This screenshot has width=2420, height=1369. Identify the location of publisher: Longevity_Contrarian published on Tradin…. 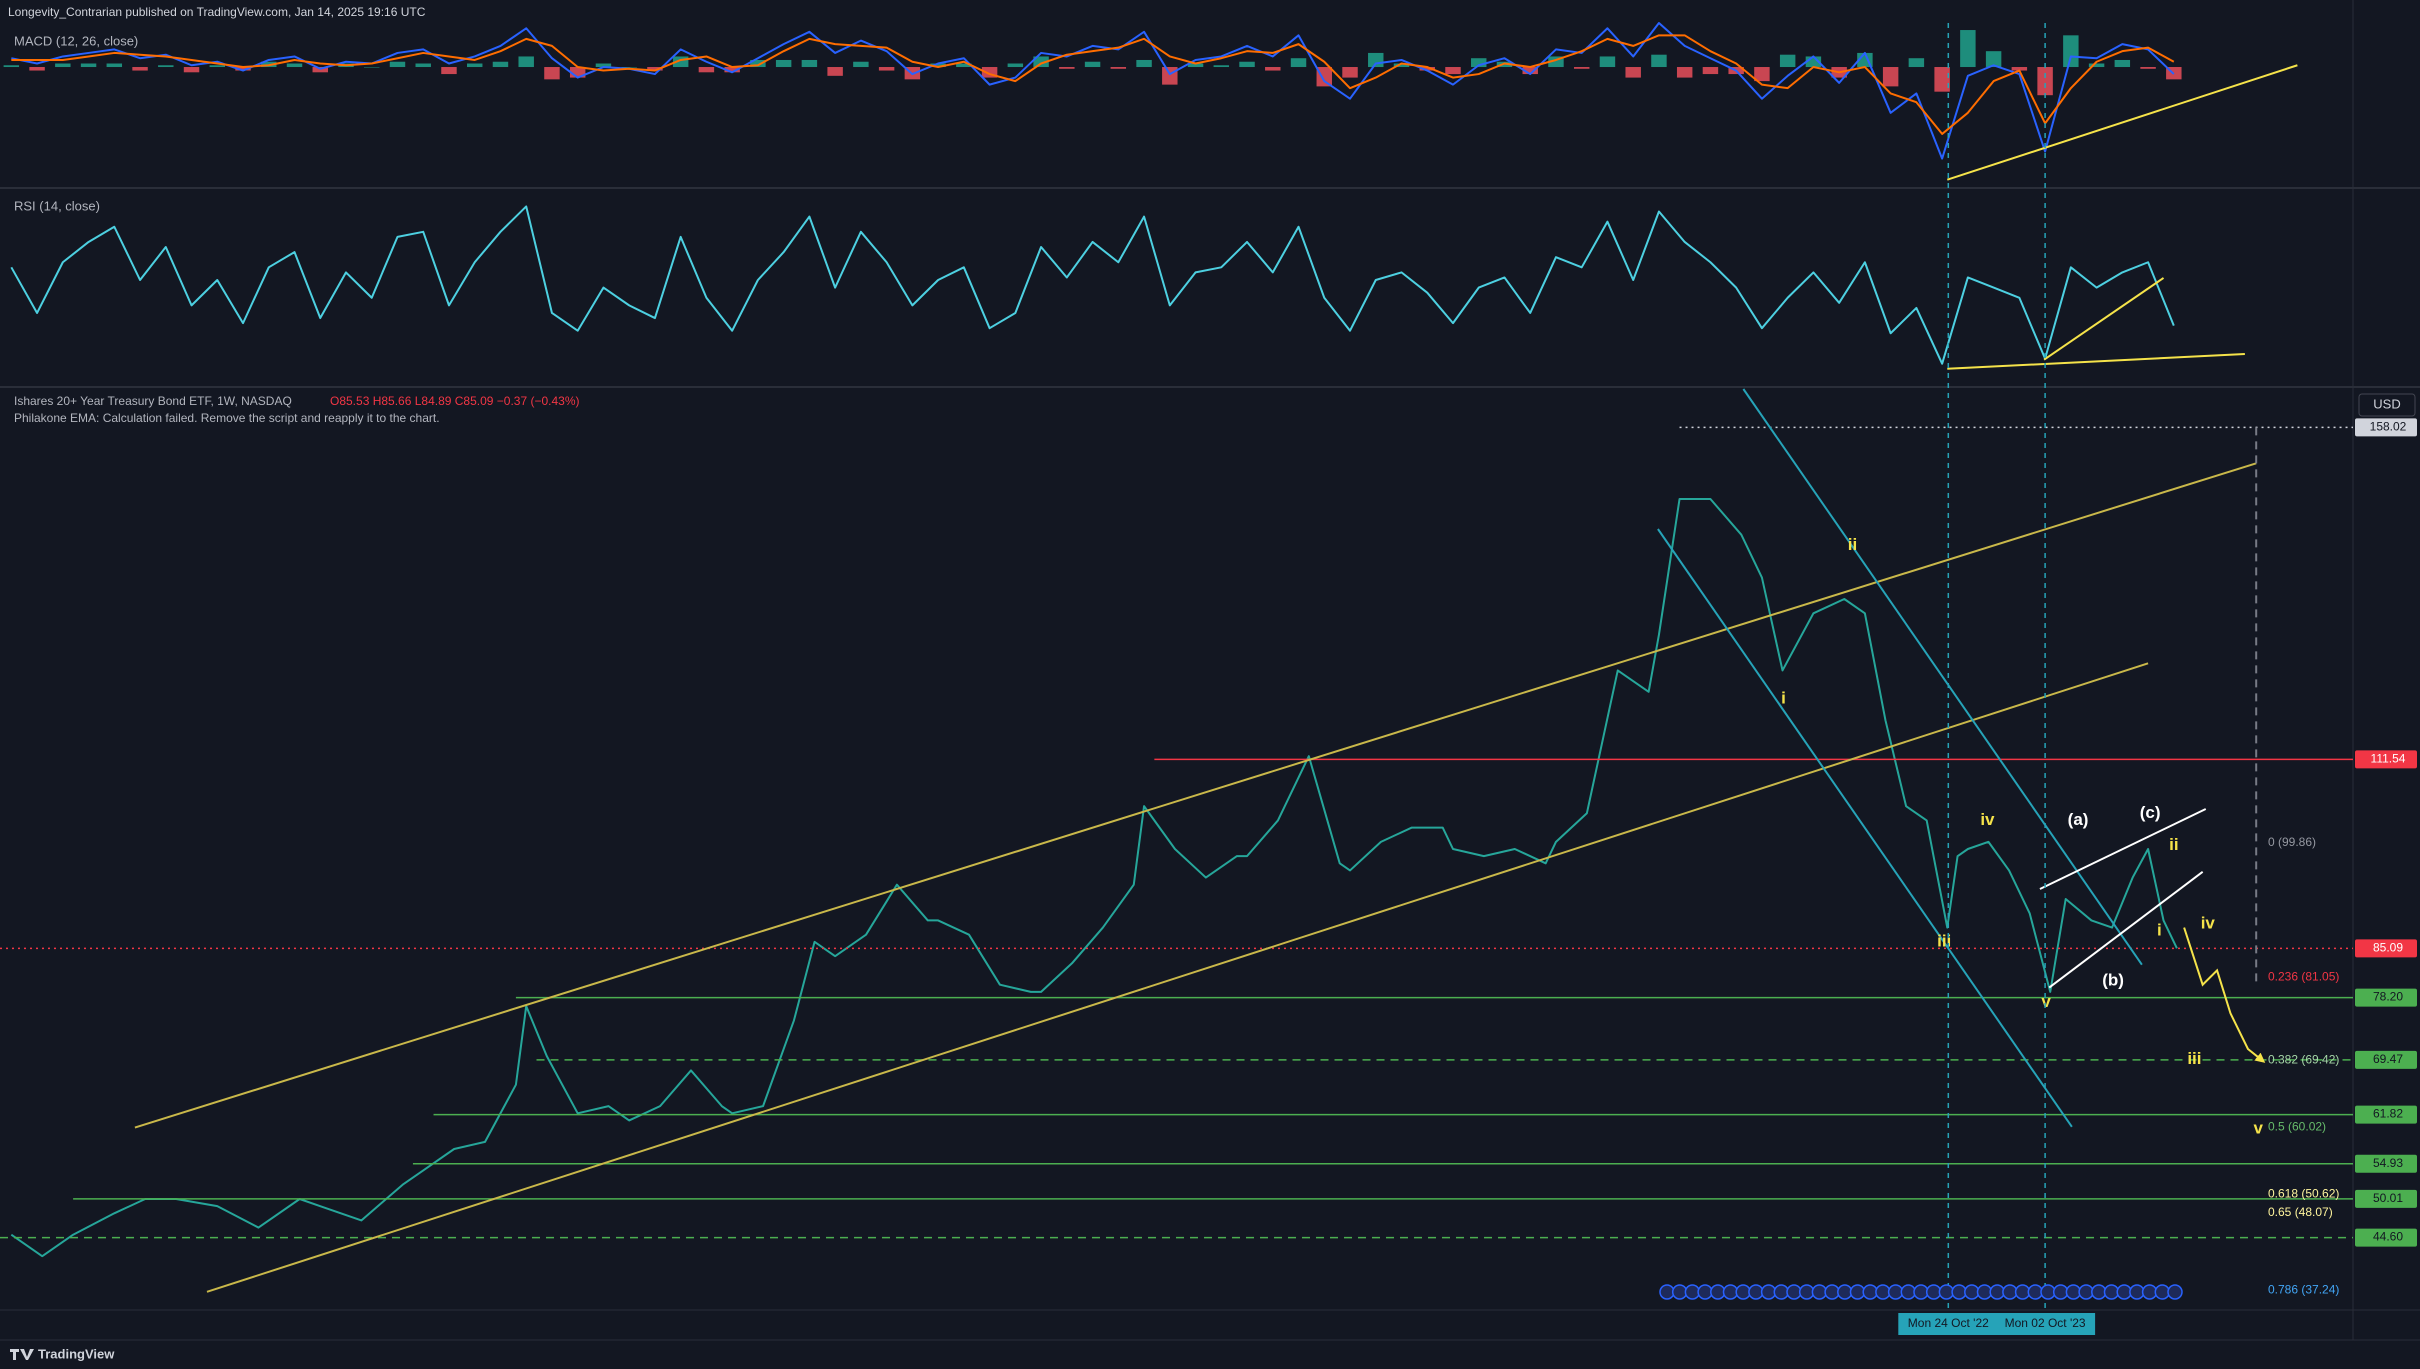
(217, 12).